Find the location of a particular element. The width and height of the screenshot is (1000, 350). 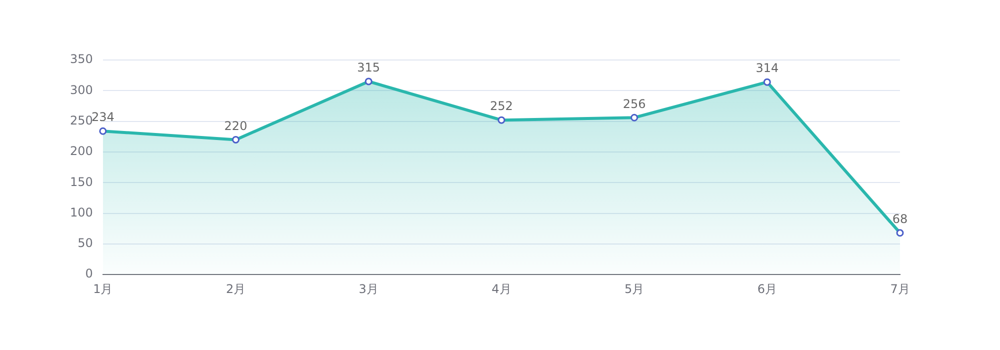

data-label: 68 is located at coordinates (900, 219).